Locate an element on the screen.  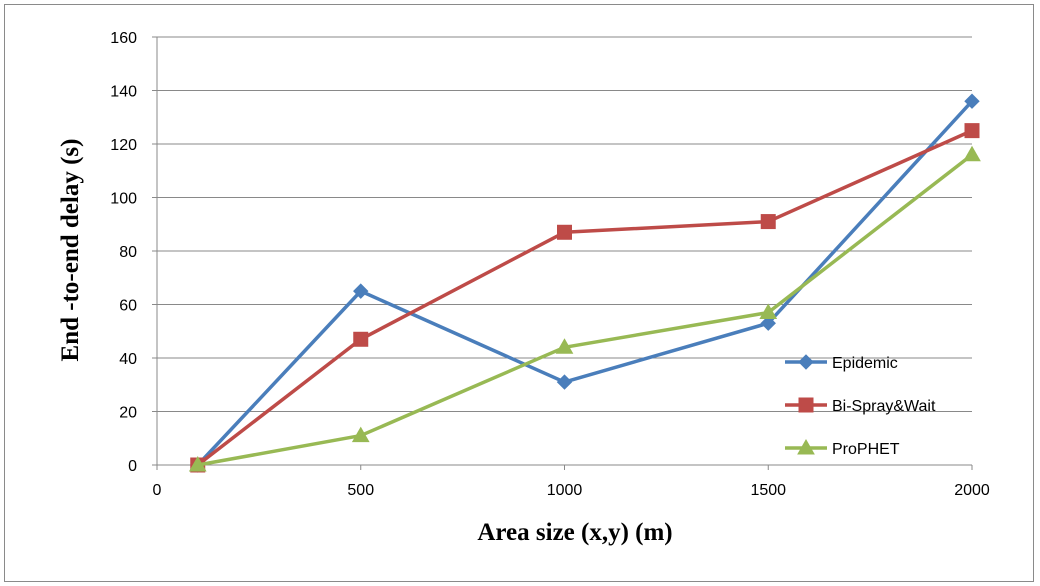
y-tick-label: 80 is located at coordinates (128, 252).